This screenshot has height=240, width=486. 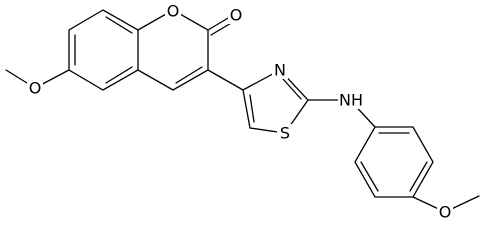 I want to click on benzene-ring, so click(x=103, y=50).